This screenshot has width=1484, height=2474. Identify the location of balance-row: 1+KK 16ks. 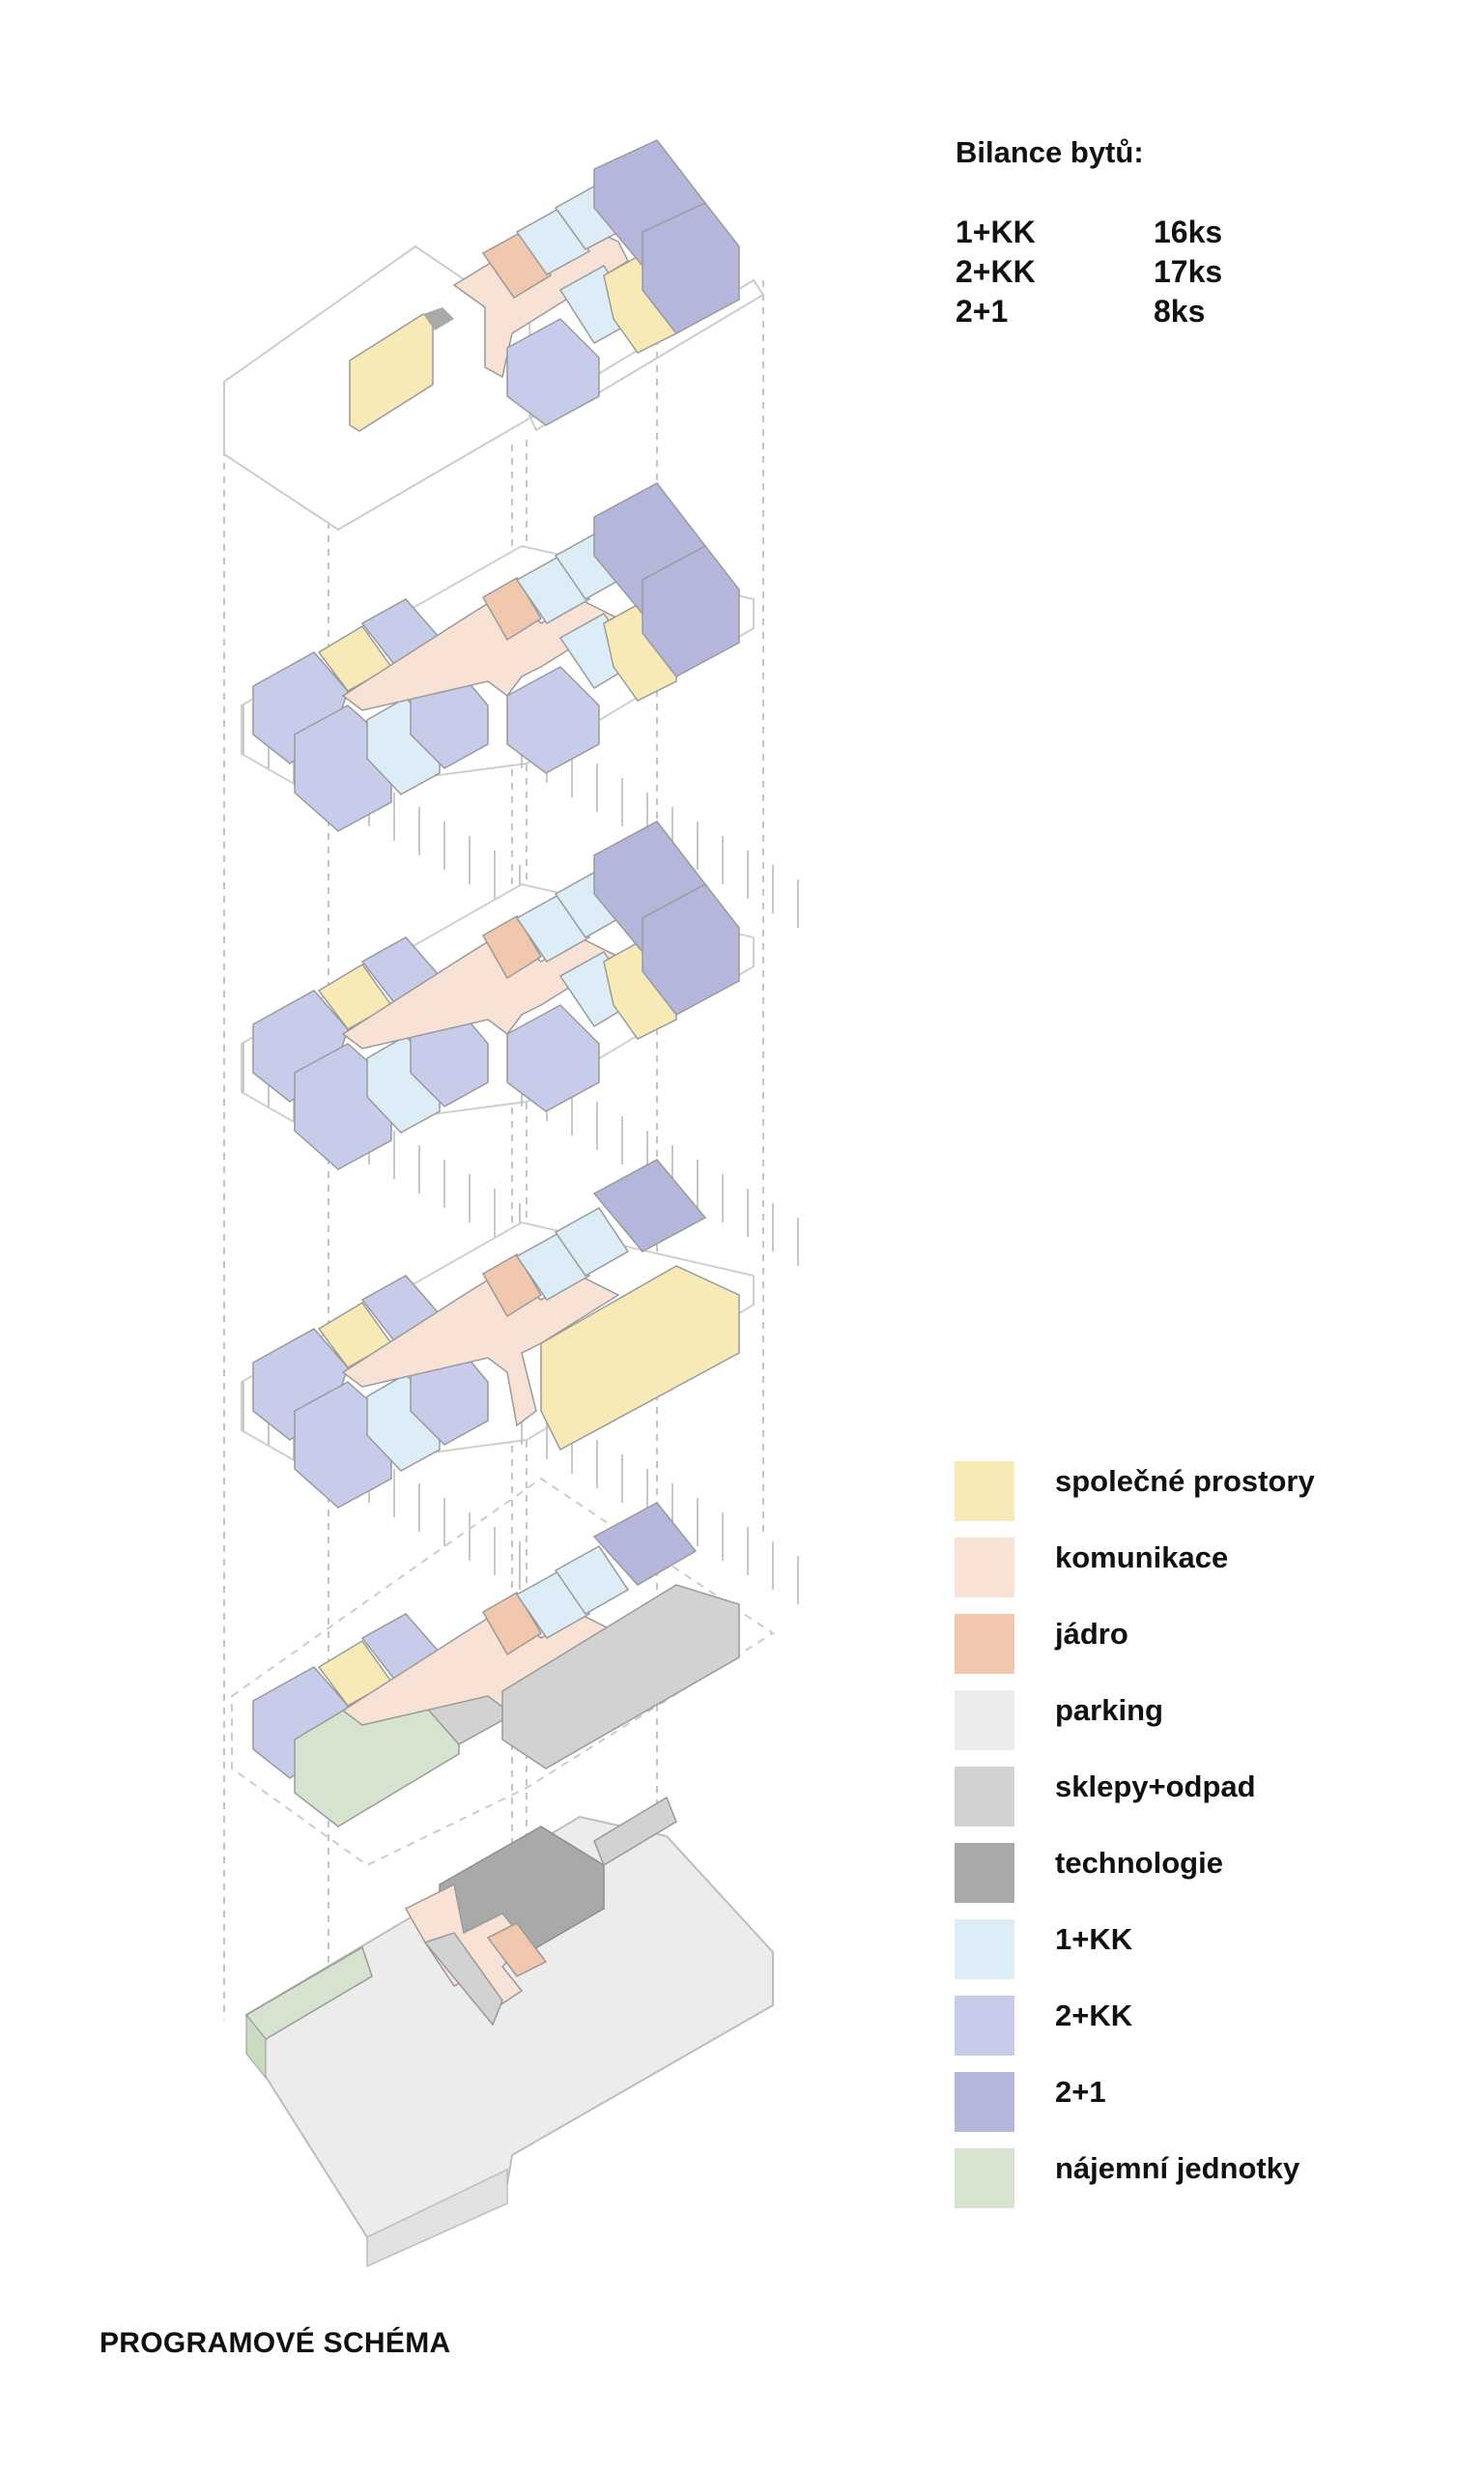
(1159, 233).